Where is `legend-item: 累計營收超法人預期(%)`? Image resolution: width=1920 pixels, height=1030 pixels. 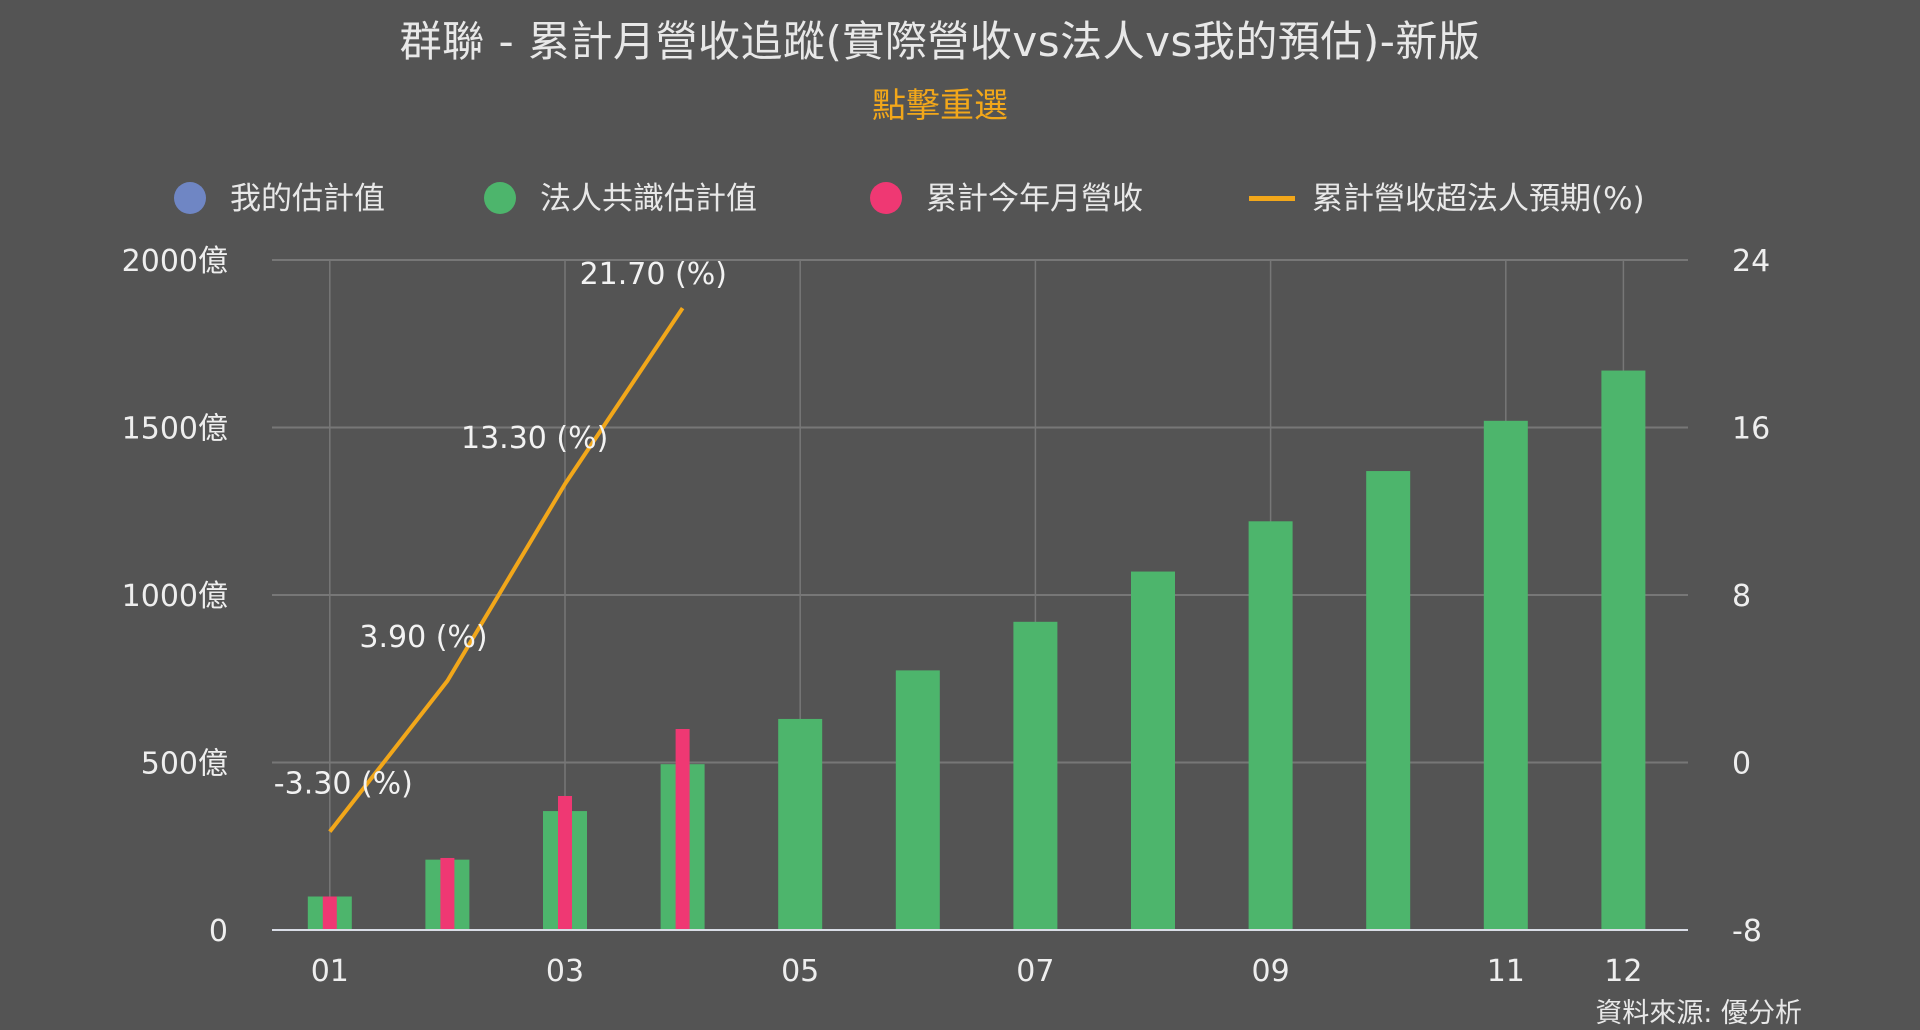
legend-item: 累計營收超法人預期(%) is located at coordinates (1447, 199).